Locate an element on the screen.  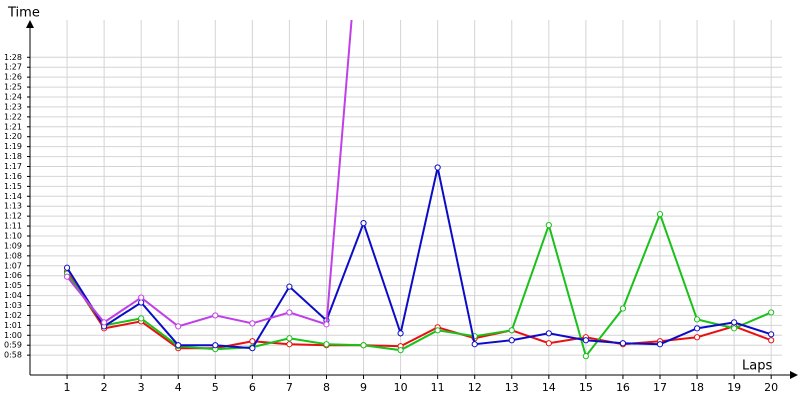
x-tick-label: 16 is located at coordinates (623, 387).